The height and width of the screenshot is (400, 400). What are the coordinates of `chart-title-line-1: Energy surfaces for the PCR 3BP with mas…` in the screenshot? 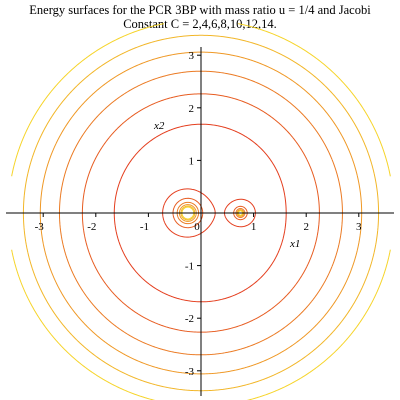 It's located at (200, 10).